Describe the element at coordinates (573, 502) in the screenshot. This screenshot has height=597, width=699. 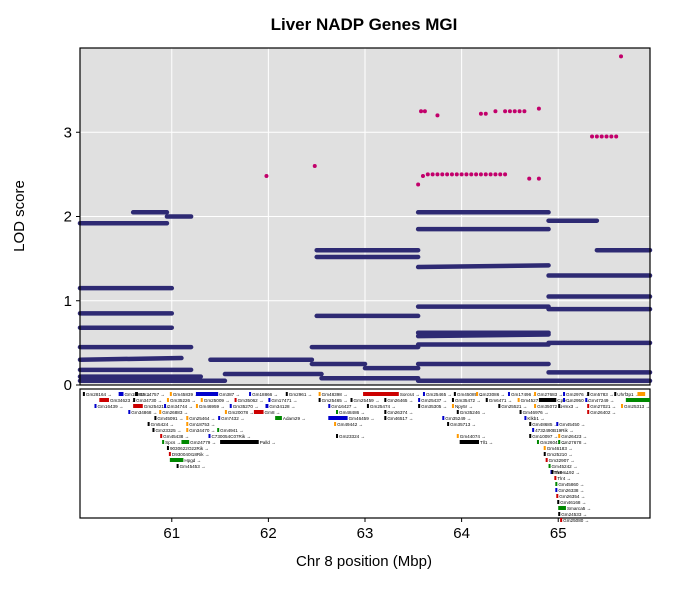
I see `gene-label: Gm46168 →` at that location.